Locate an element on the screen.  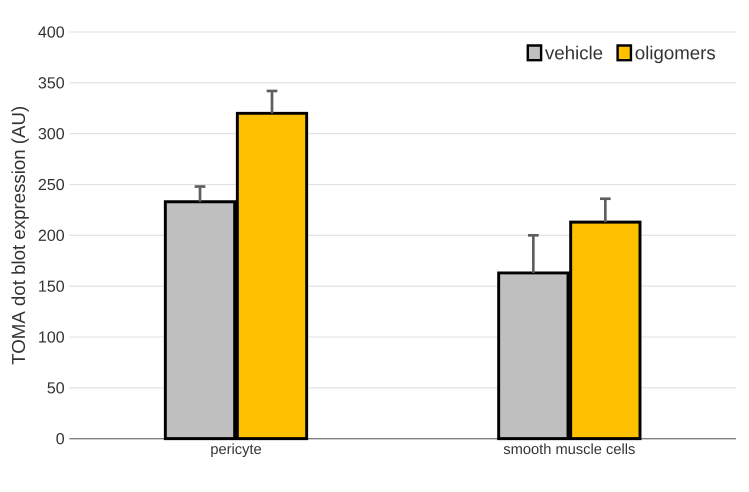
y-tick-label: 200 is located at coordinates (51, 235).